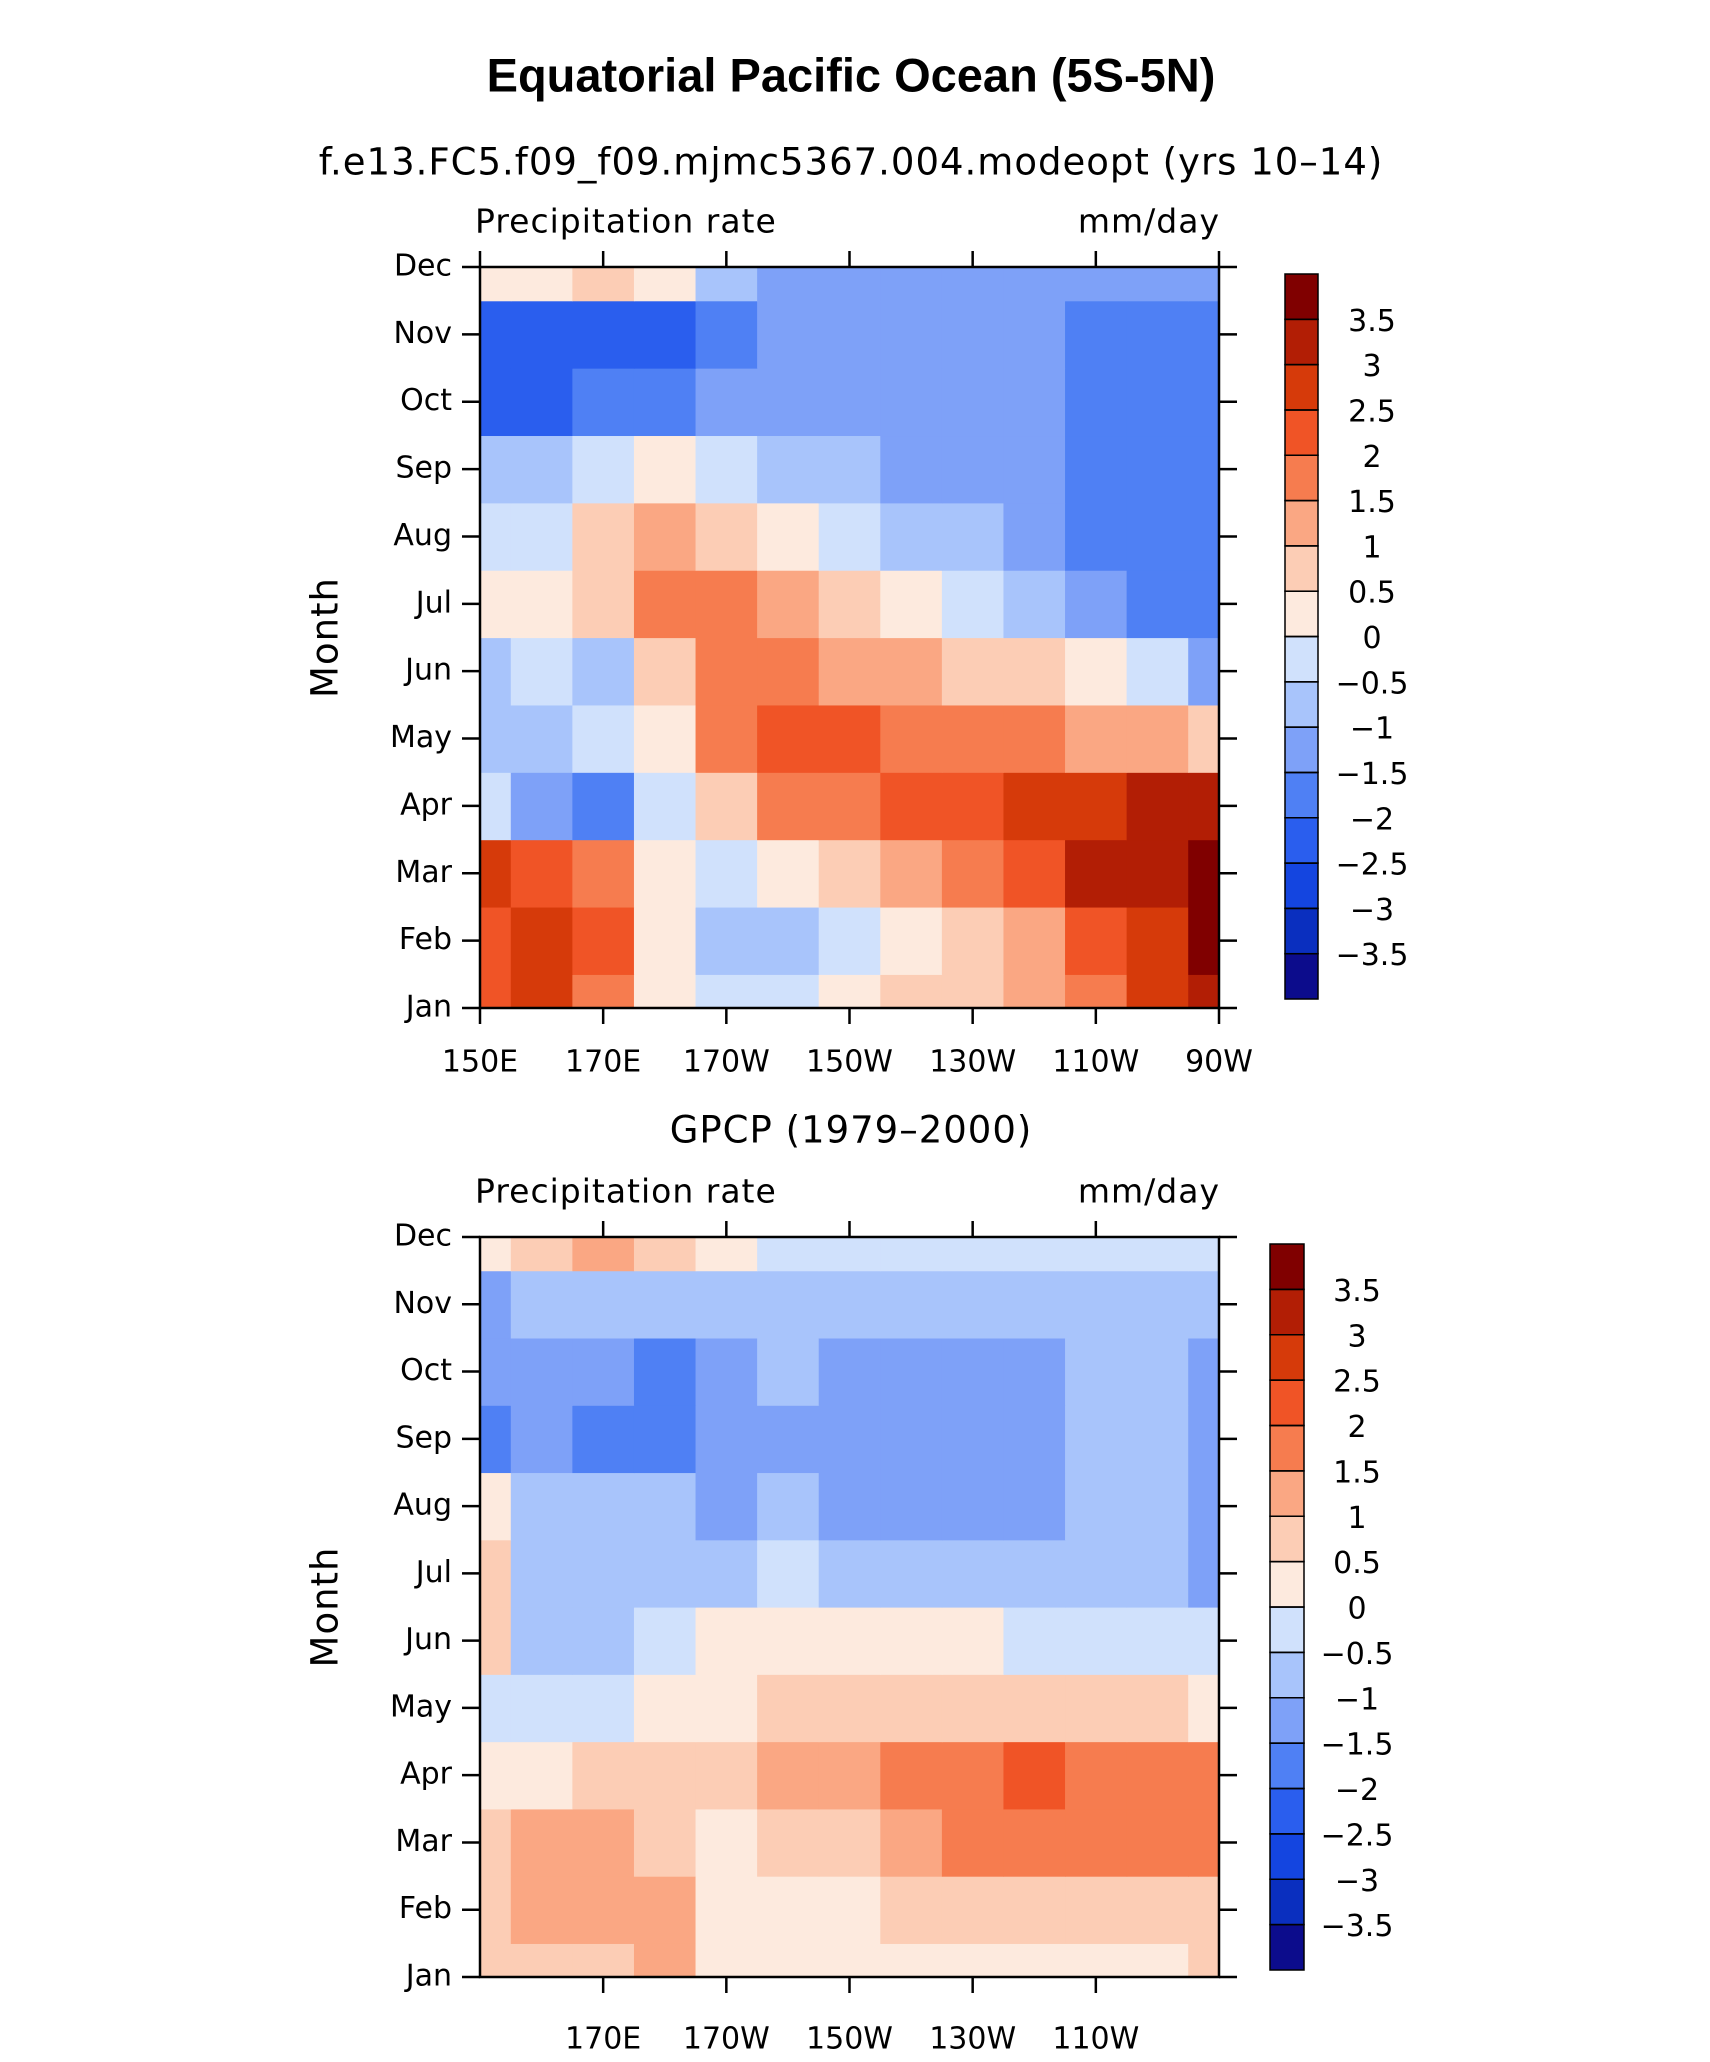 The height and width of the screenshot is (2062, 1710). Describe the element at coordinates (423, 1236) in the screenshot. I see `y-tick-label: Dec` at that location.